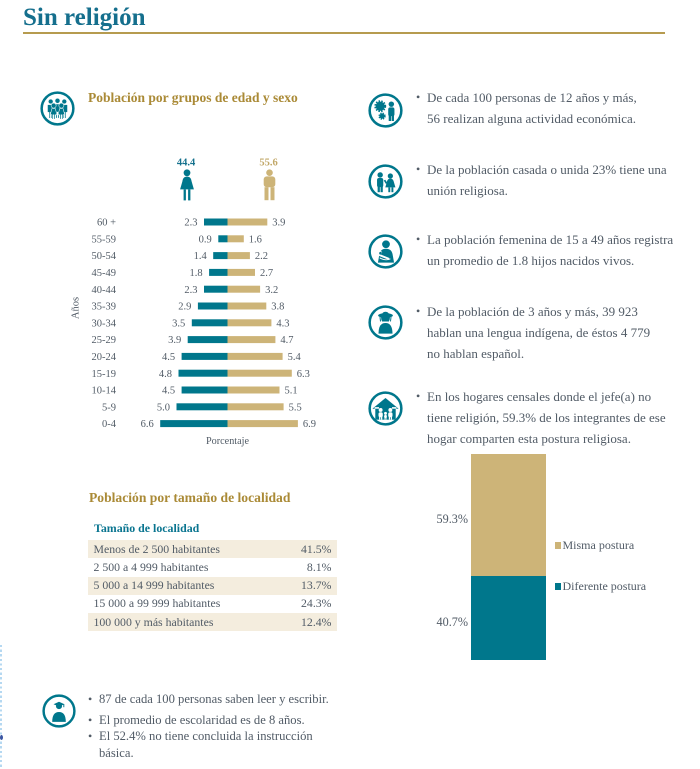  Describe the element at coordinates (104, 290) in the screenshot. I see `svg-text: 40-44` at that location.